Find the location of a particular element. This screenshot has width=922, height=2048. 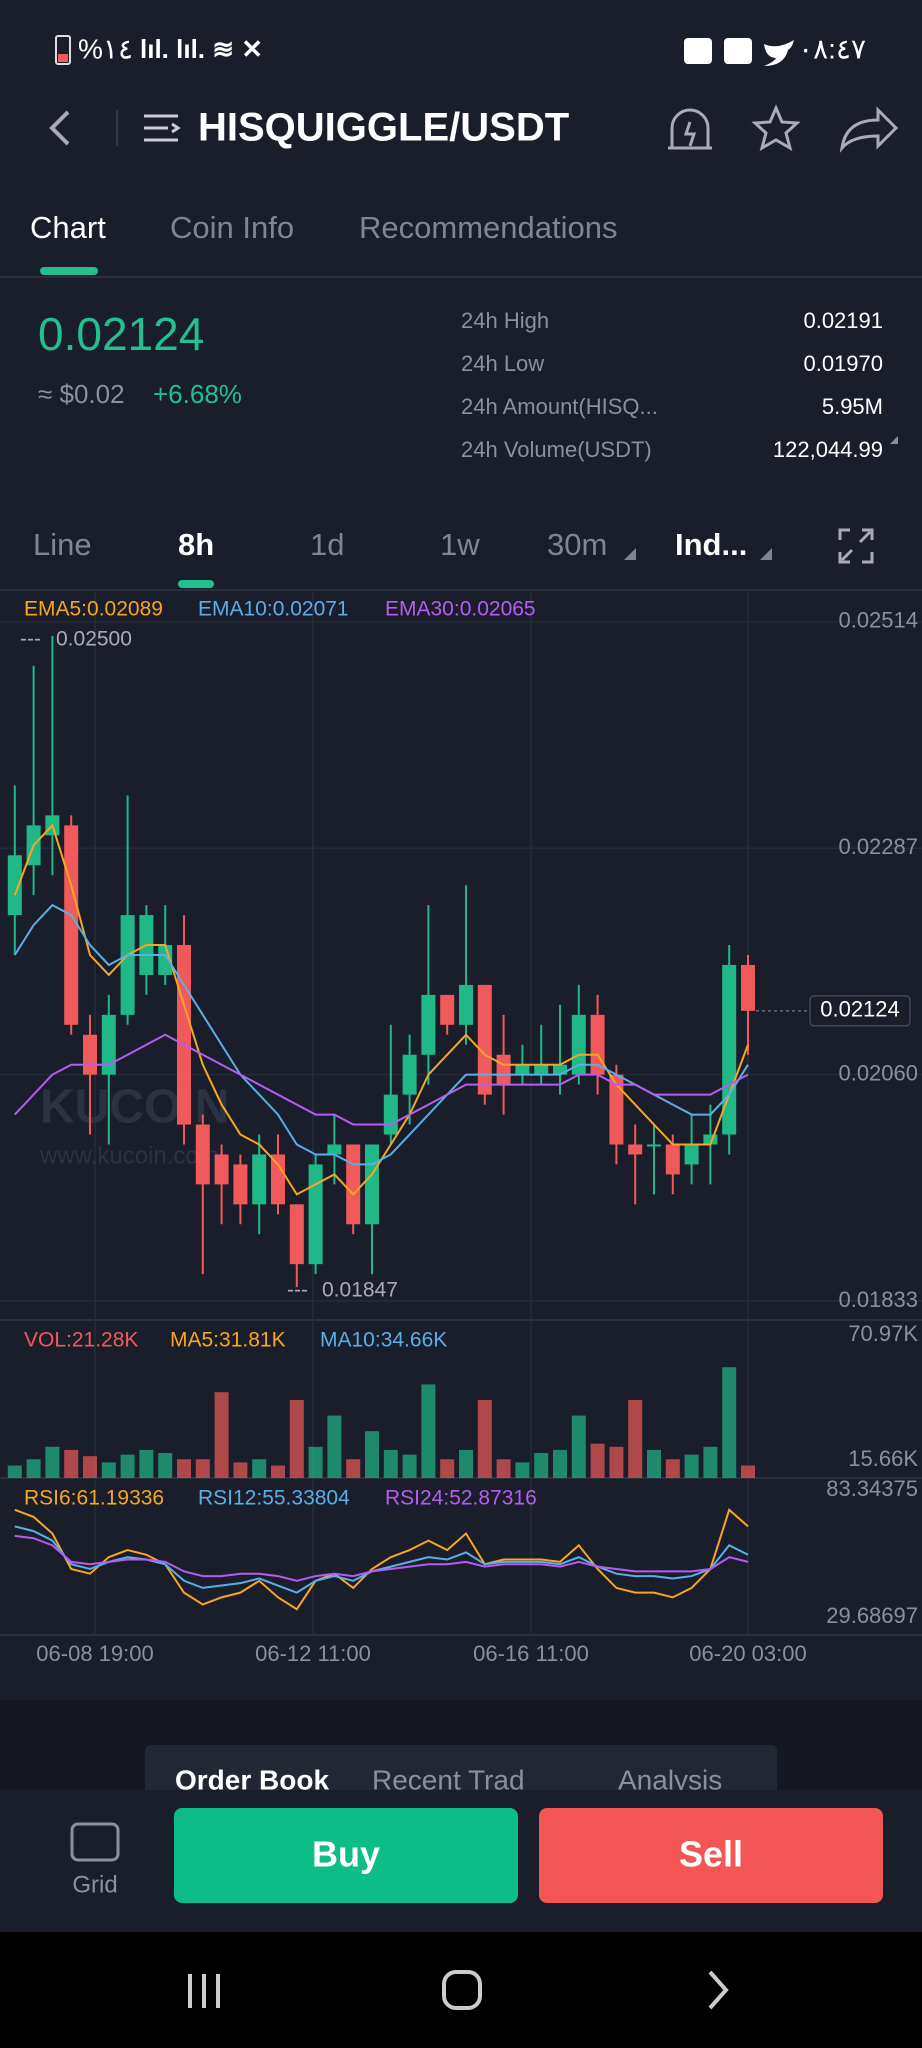

menu-button is located at coordinates (162, 128).